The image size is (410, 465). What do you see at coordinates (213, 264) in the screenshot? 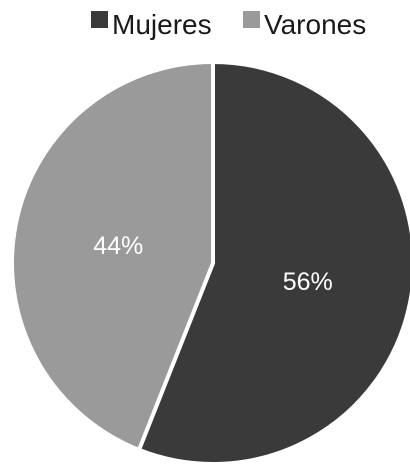
I see `data-labels: 56% 44%` at bounding box center [213, 264].